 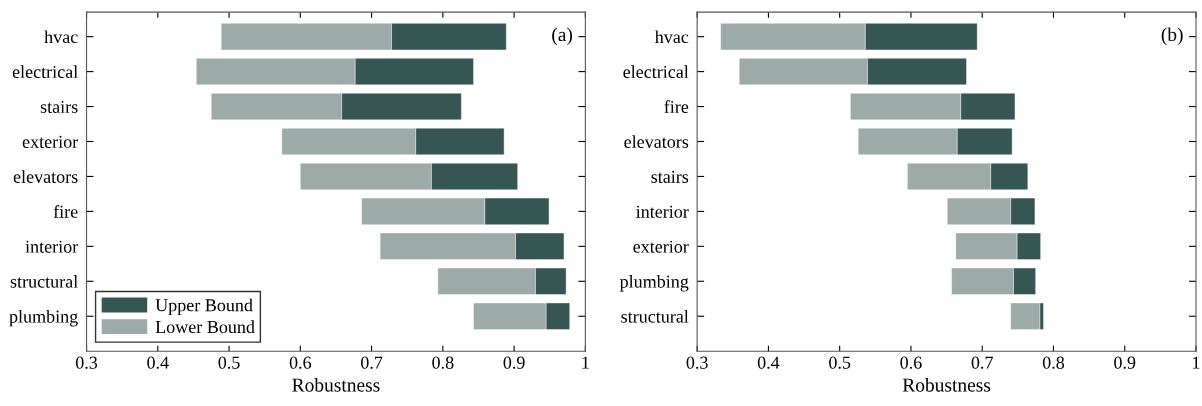 What do you see at coordinates (204, 307) in the screenshot?
I see `legend-label: Upper Bound` at bounding box center [204, 307].